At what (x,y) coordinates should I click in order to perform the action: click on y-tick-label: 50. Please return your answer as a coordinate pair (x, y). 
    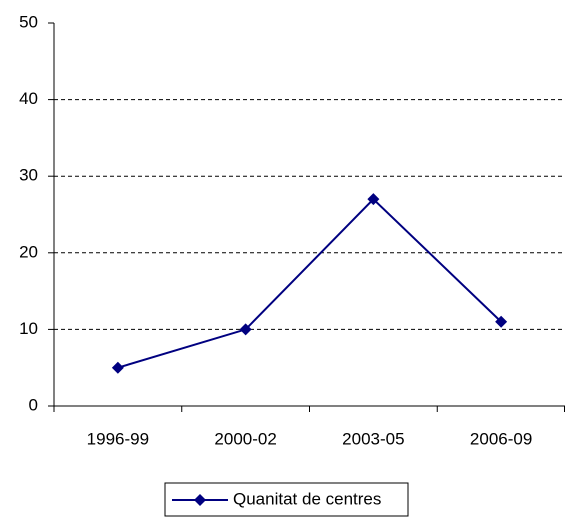
    Looking at the image, I should click on (28, 21).